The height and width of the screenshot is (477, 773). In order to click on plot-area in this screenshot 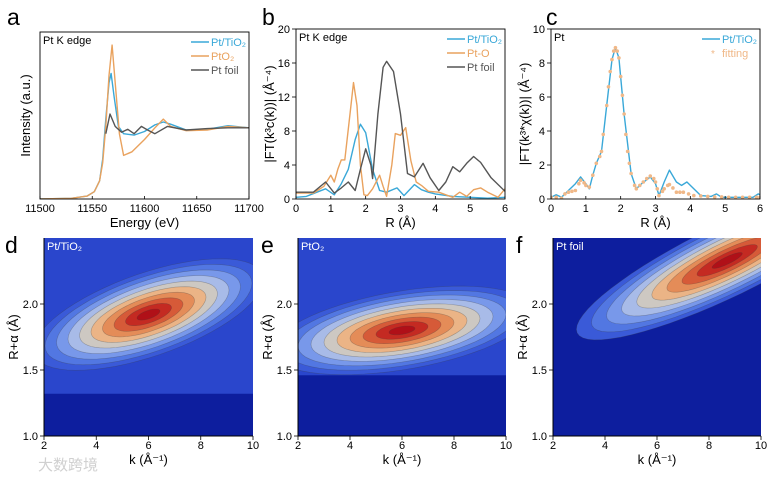, I will do `click(655, 122)`.